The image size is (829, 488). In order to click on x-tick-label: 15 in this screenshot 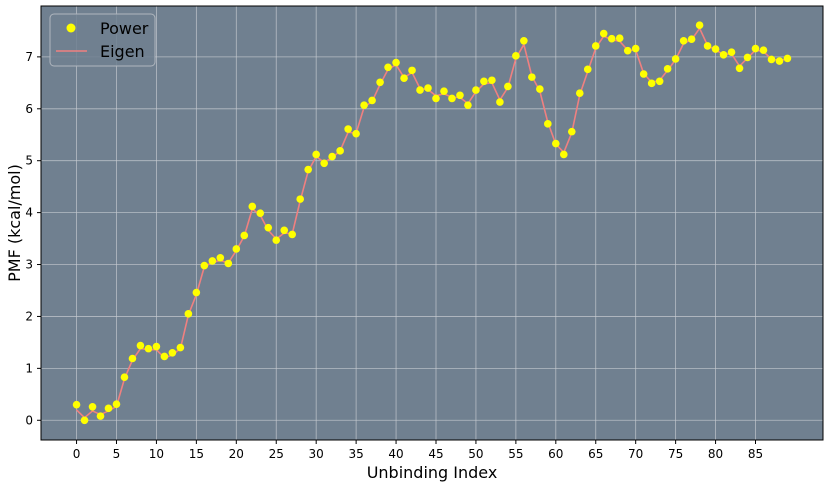, I will do `click(196, 454)`.